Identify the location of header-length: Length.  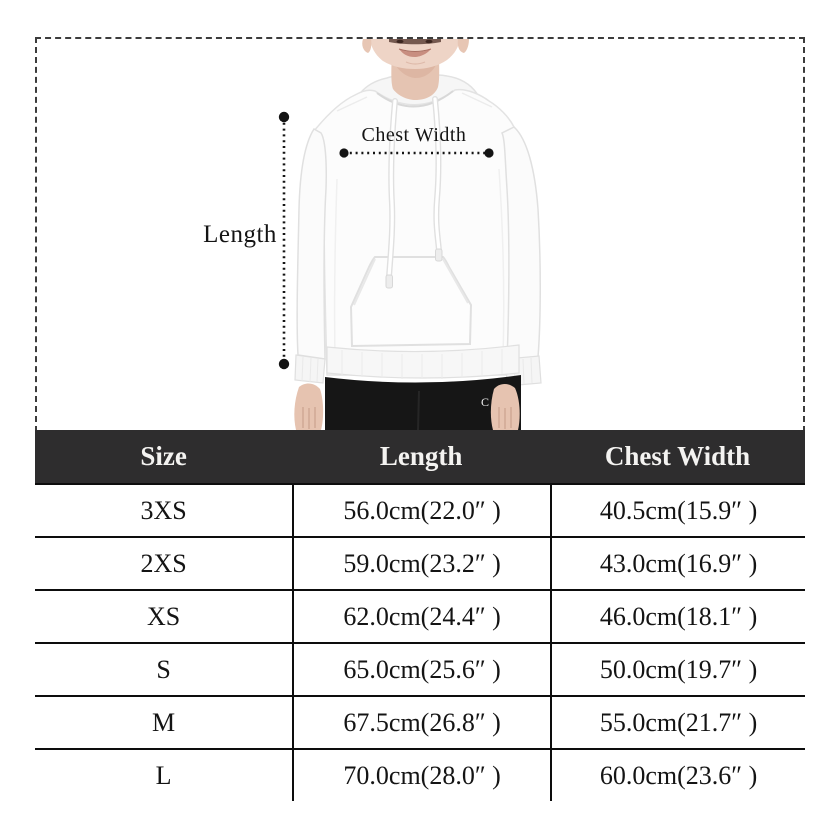
(421, 456).